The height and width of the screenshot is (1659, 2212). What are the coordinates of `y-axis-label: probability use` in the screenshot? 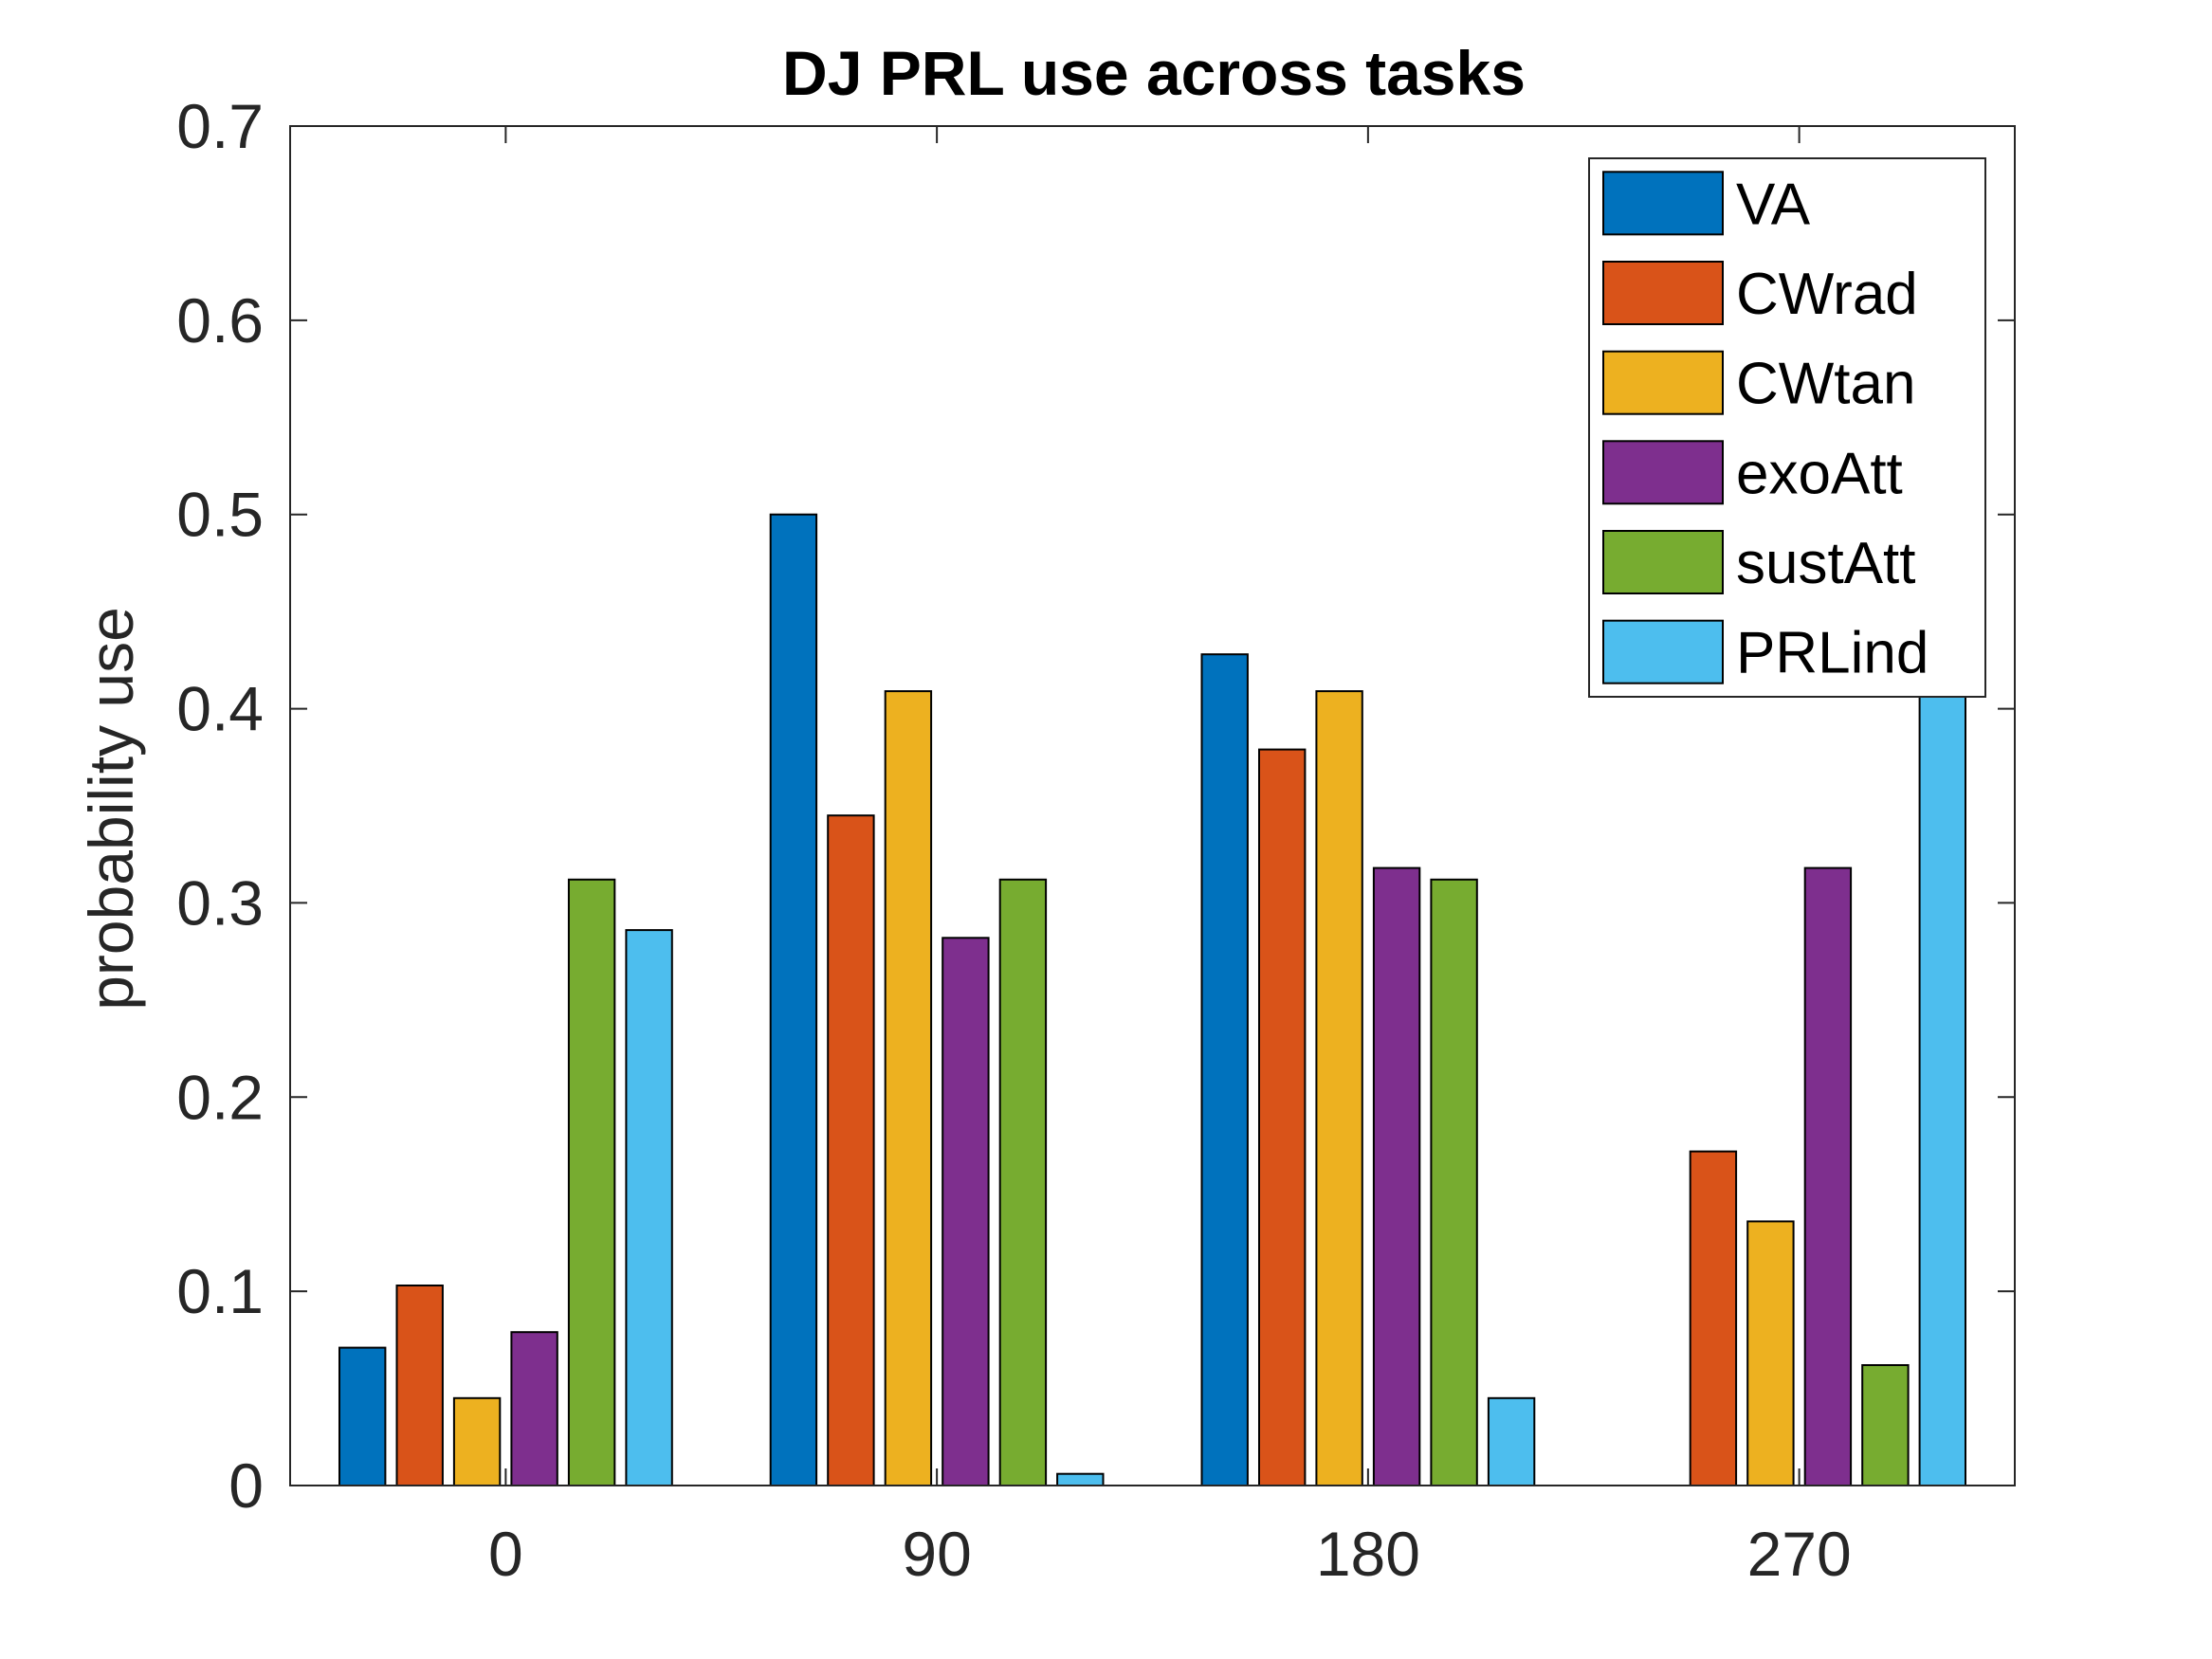 It's located at (111, 809).